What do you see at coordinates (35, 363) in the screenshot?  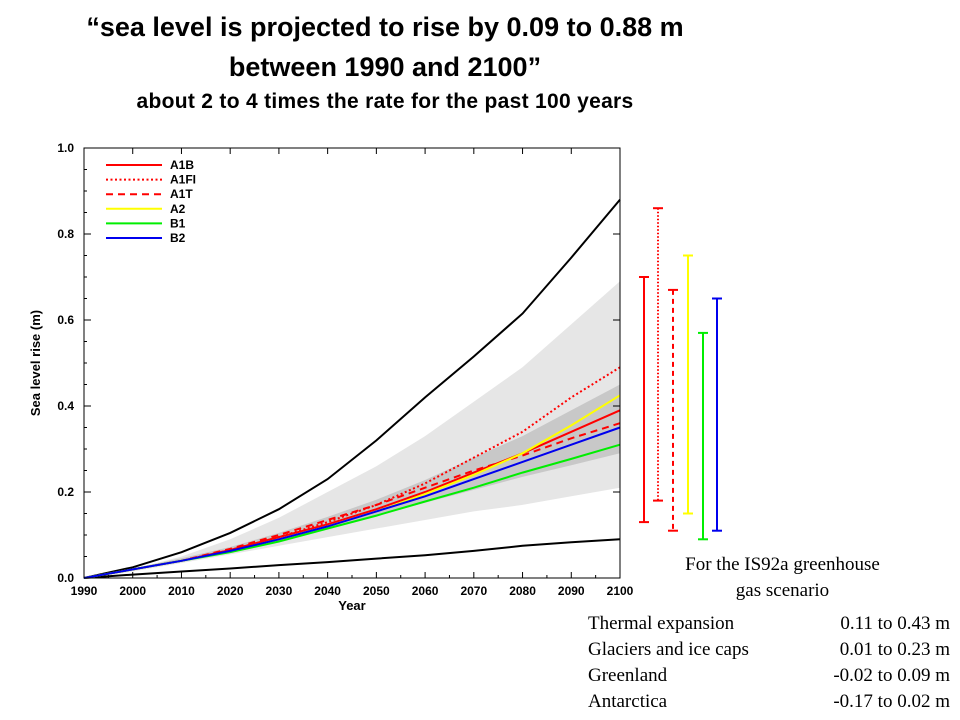 I see `y-axis-title: Sea level rise (m)` at bounding box center [35, 363].